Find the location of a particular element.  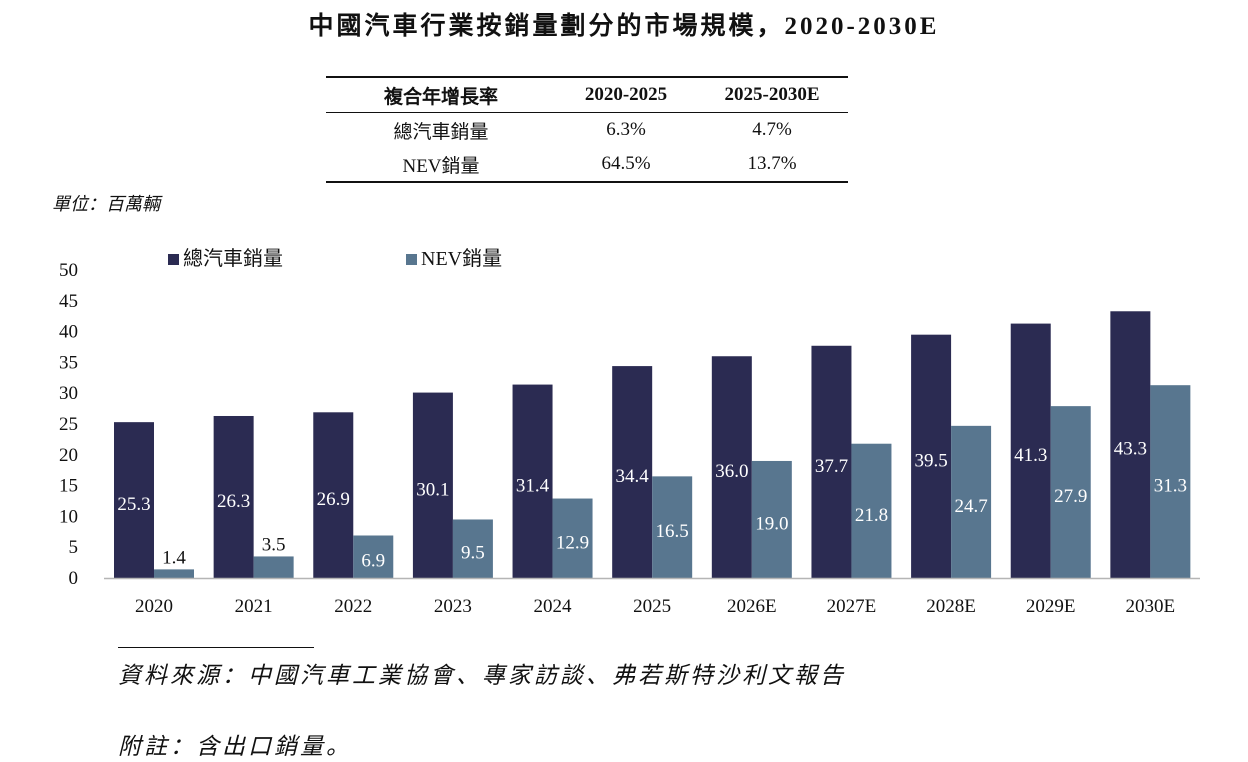

table-row: 總汽車銷量 6.3% 4.7% is located at coordinates (587, 130).